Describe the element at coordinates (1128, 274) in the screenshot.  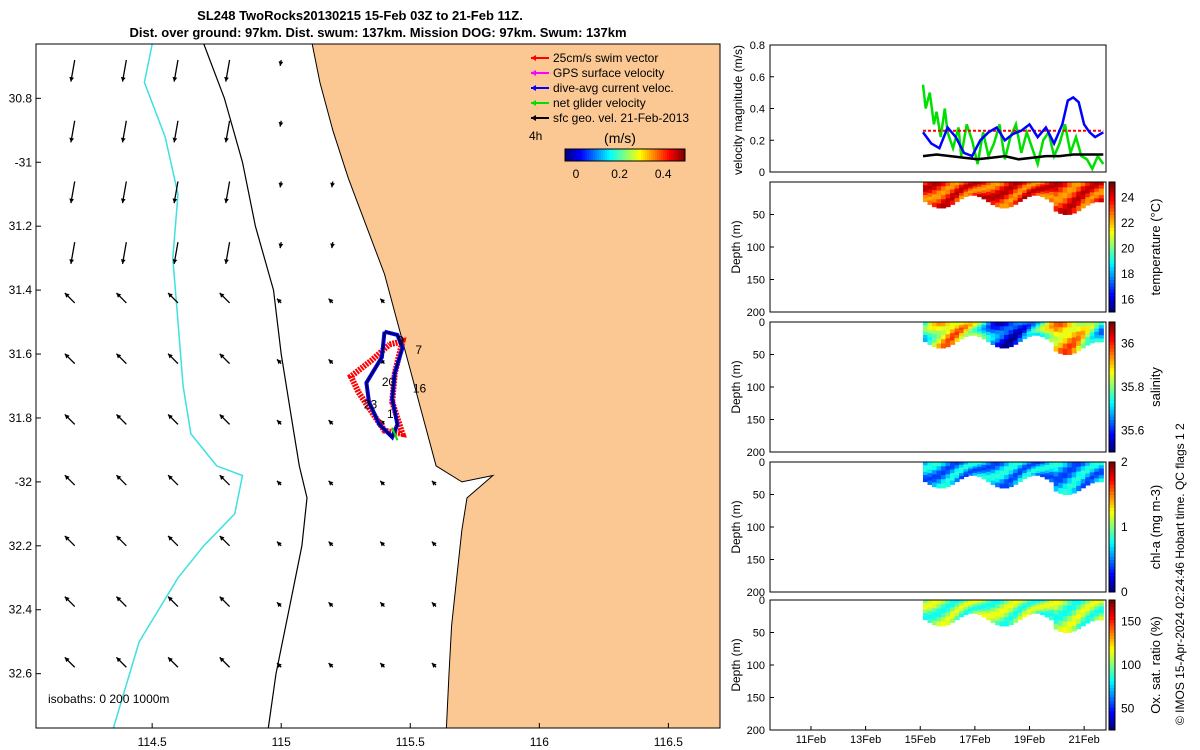
I see `section-colorbar-tick: 18` at that location.